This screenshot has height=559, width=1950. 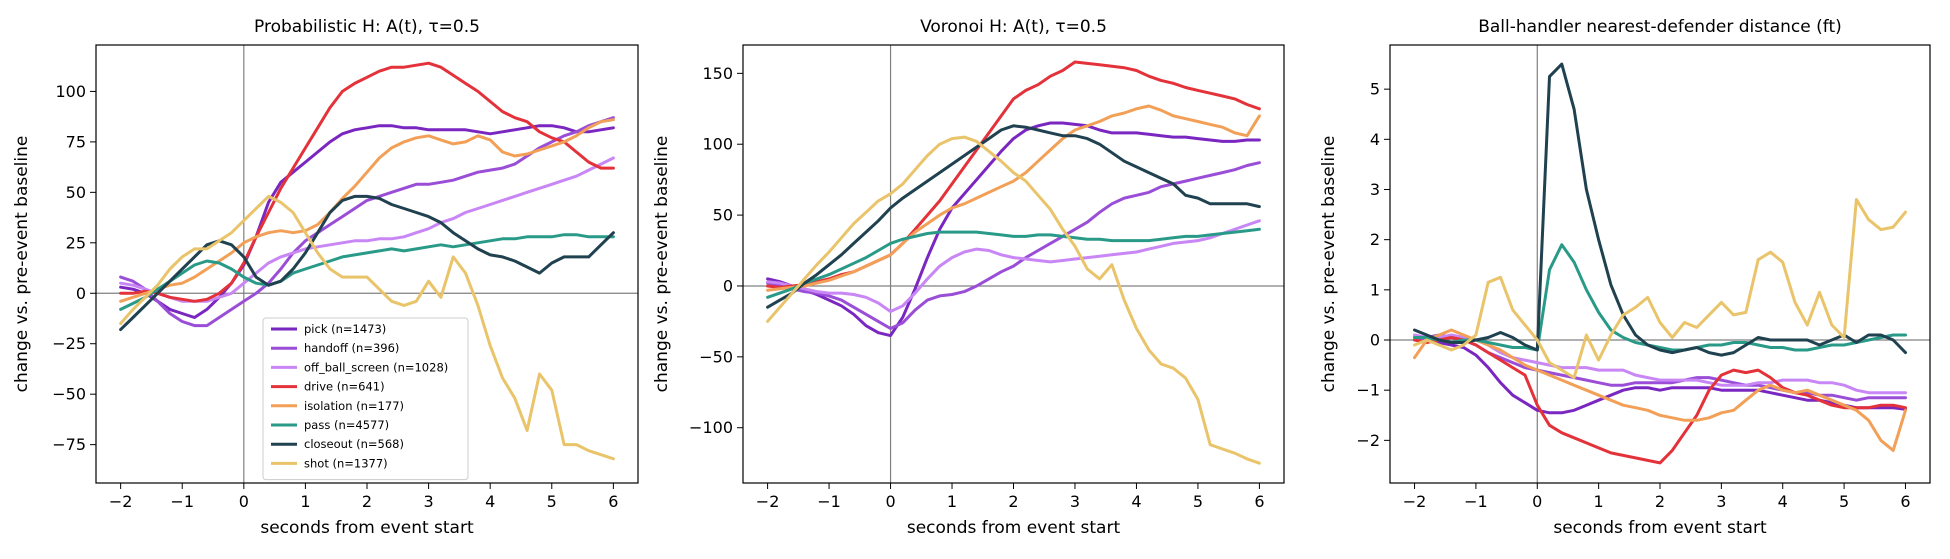 What do you see at coordinates (351, 348) in the screenshot?
I see `legend-label-handoff: handoff (n=396)` at bounding box center [351, 348].